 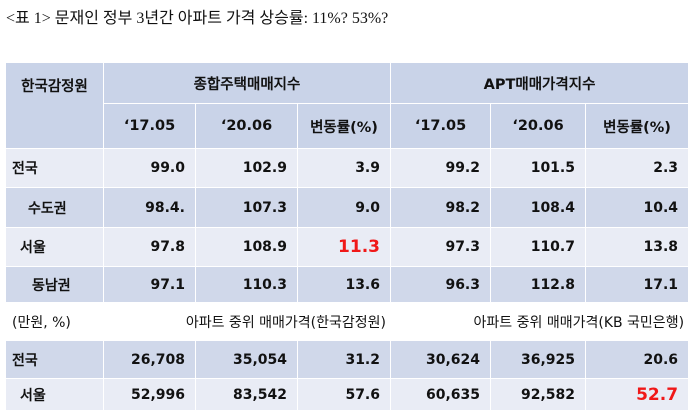 I want to click on cell: 97.8, so click(x=149, y=247).